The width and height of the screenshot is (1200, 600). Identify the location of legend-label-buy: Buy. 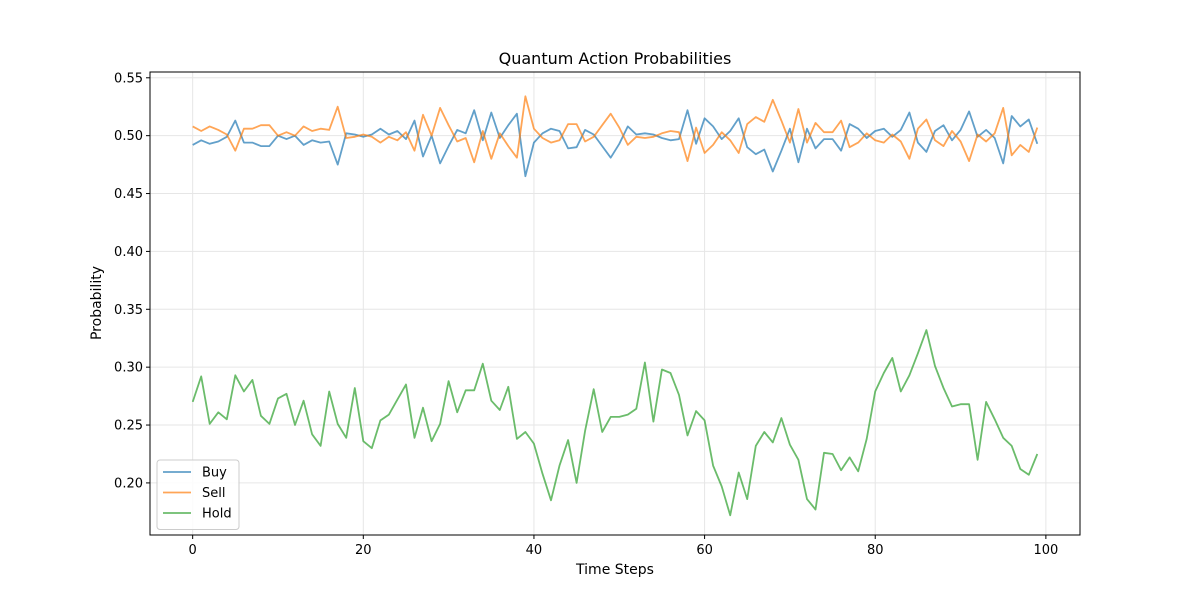
(214, 473).